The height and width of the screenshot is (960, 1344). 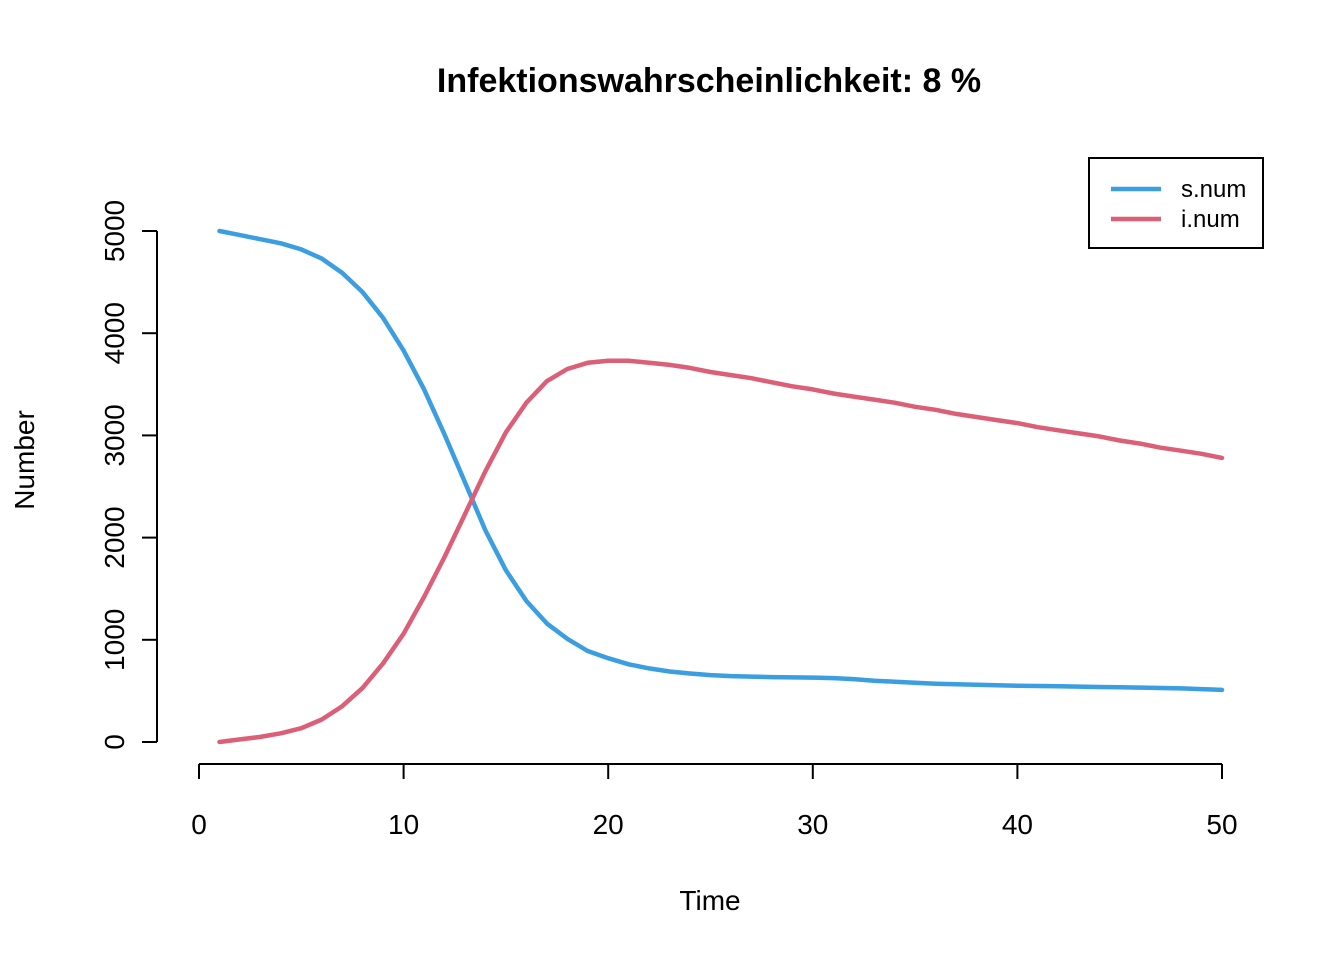 What do you see at coordinates (199, 824) in the screenshot?
I see `x-tick-label: 0` at bounding box center [199, 824].